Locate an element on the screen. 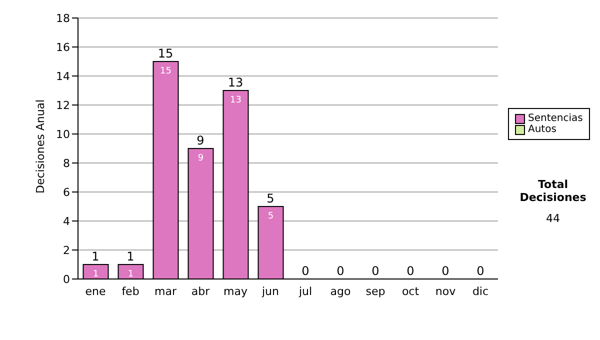 Image resolution: width=600 pixels, height=340 pixels. y-tick-label: 2 is located at coordinates (66, 250).